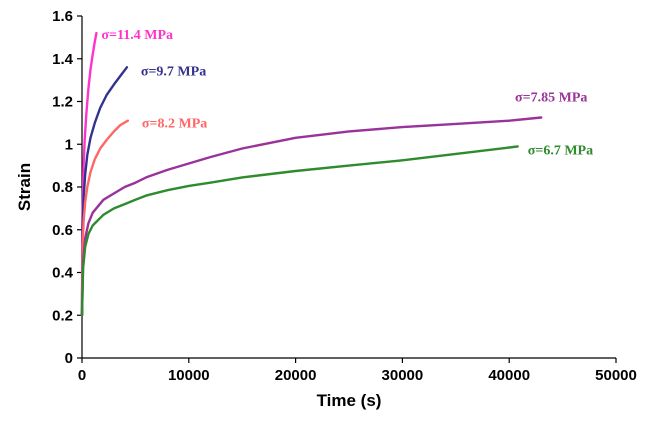  I want to click on series-label: σ=6.7 MPa, so click(560, 150).